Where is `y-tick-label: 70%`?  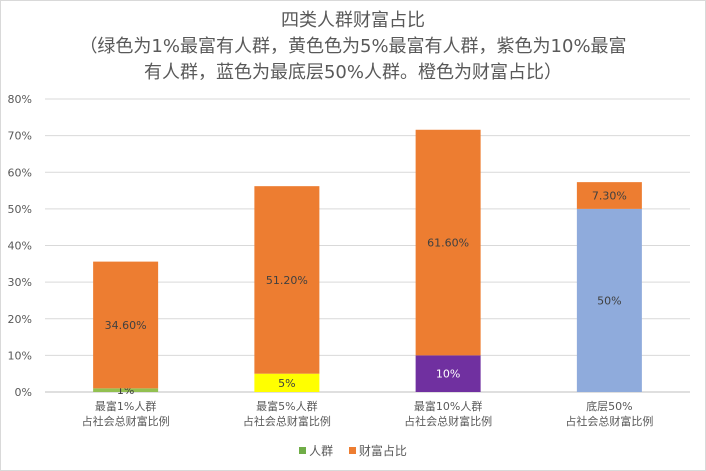 y-tick-label: 70% is located at coordinates (20, 136).